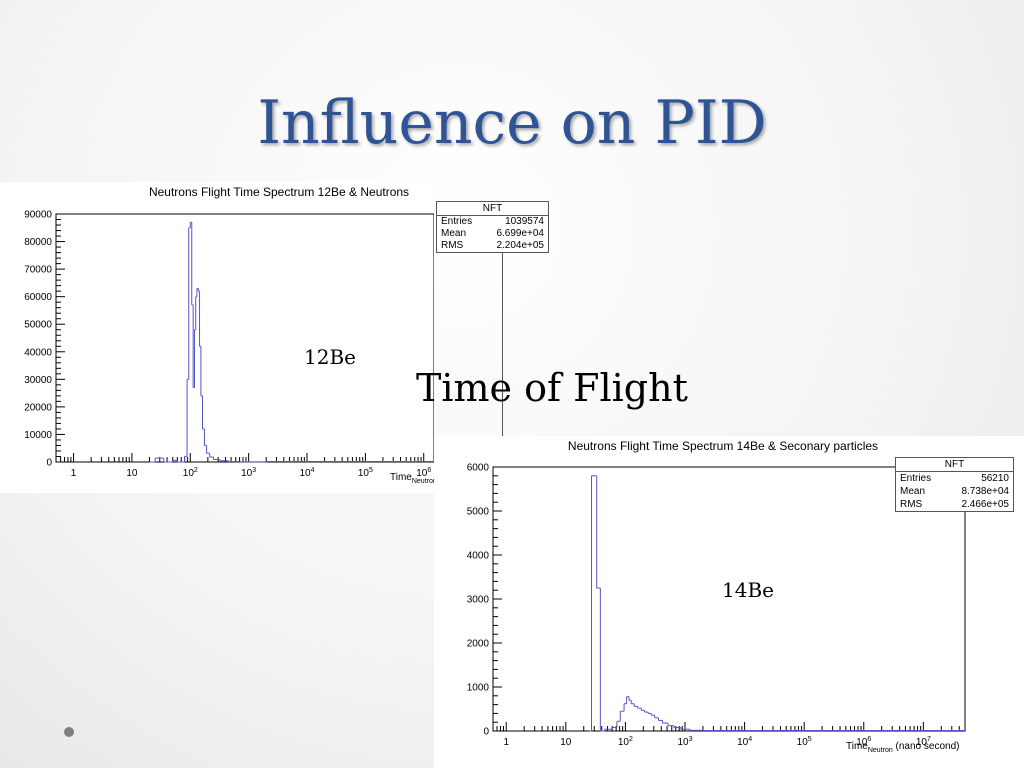 The image size is (1024, 768). I want to click on stats-row-rms: RMS 2.466e+05, so click(954, 504).